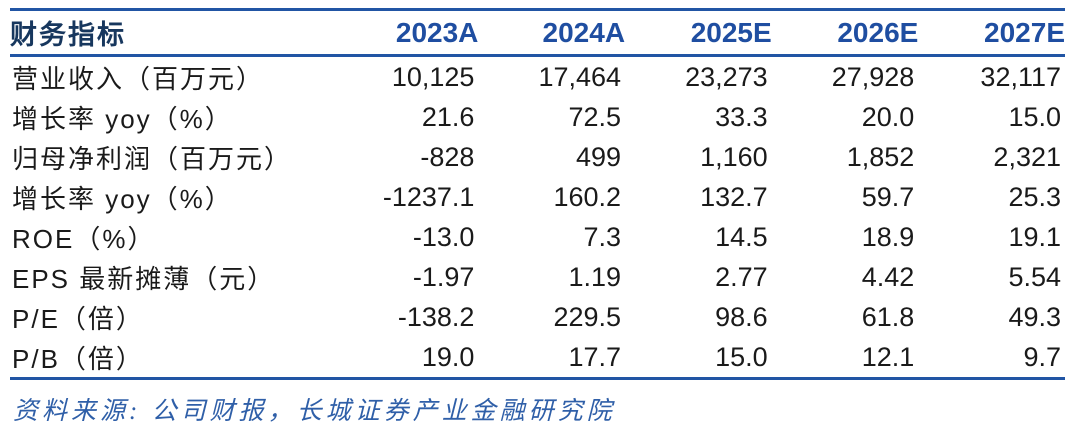 The height and width of the screenshot is (429, 1080). Describe the element at coordinates (405, 33) in the screenshot. I see `header-cell-year: 2023A` at that location.